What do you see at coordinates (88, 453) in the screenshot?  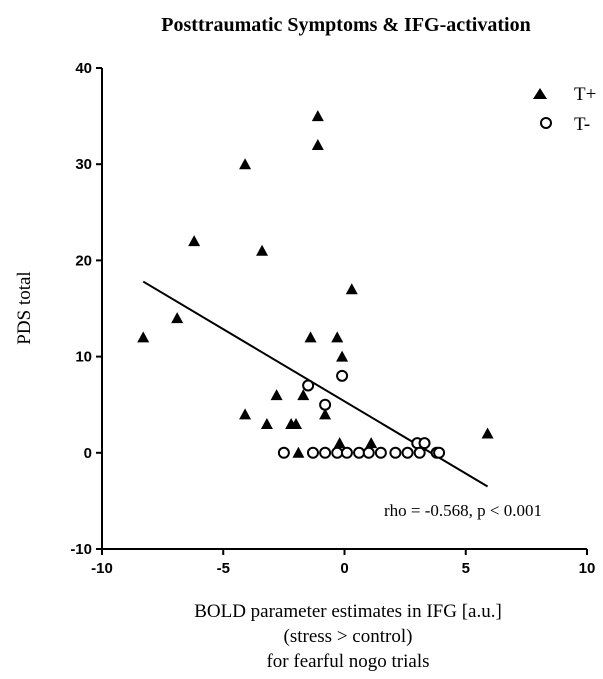 I see `y-tick-label: 0` at bounding box center [88, 453].